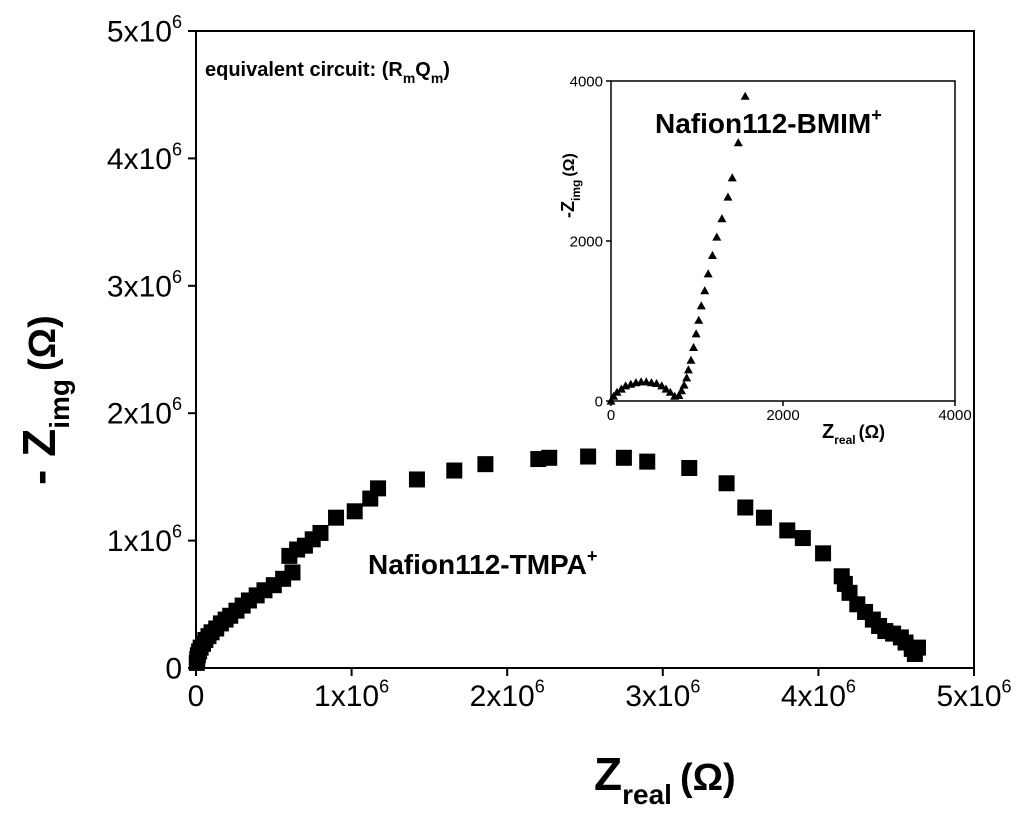  Describe the element at coordinates (144, 412) in the screenshot. I see `y-tick-label: 2x10⁶` at that location.